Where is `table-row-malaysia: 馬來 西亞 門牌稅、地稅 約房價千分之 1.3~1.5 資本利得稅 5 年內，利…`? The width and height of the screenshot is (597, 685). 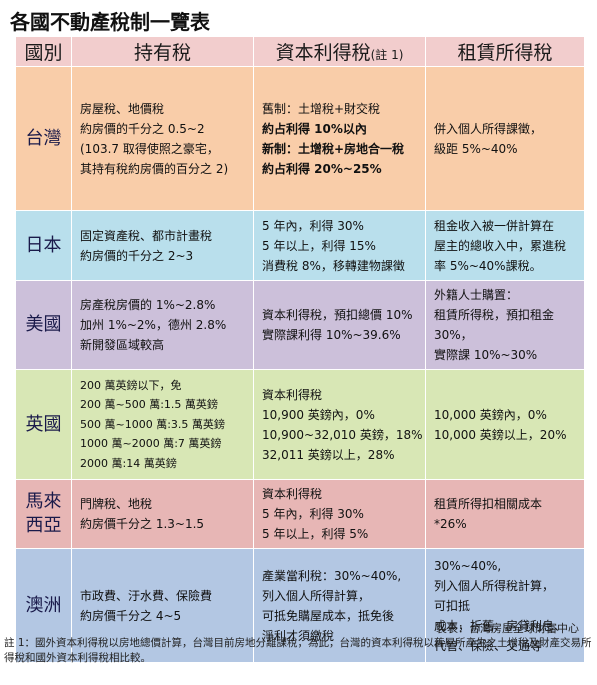
table-row-malaysia: 馬來 西亞 門牌稅、地稅 約房價千分之 1.3~1.5 資本利得稅 5 年內，利… is located at coordinates (300, 514).